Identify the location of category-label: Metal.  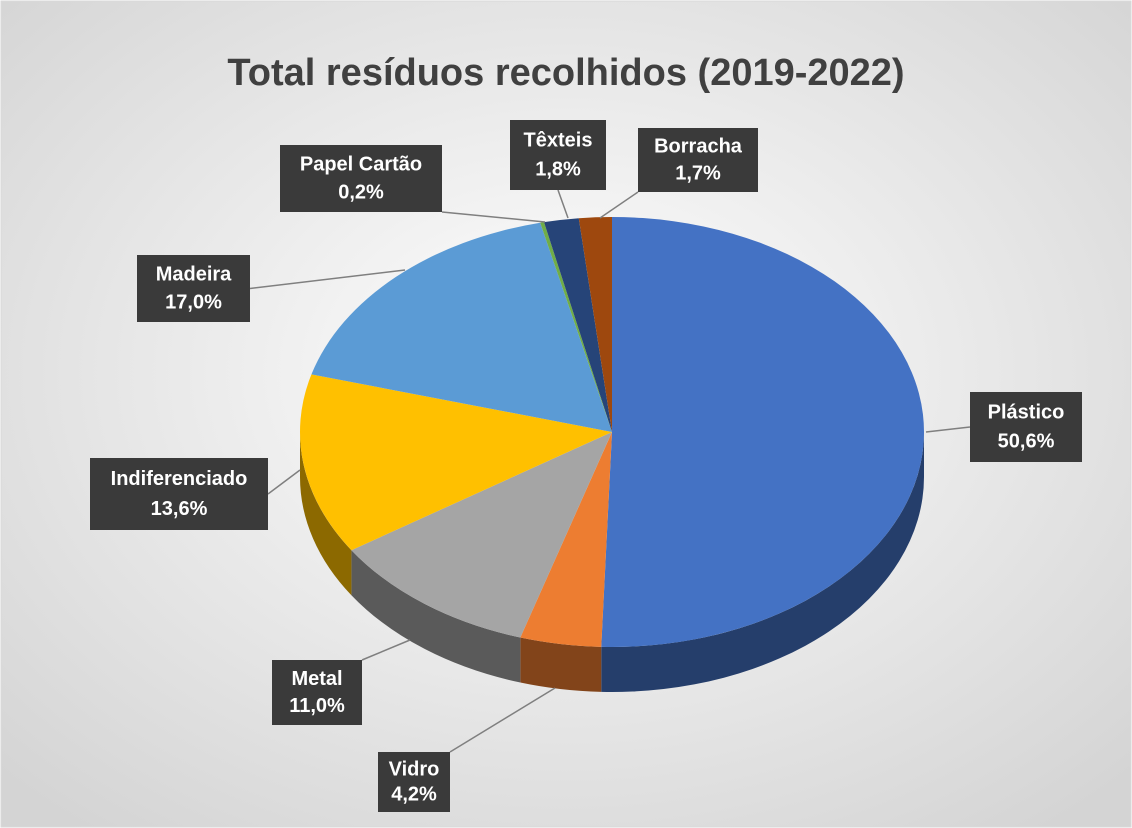
(316, 679).